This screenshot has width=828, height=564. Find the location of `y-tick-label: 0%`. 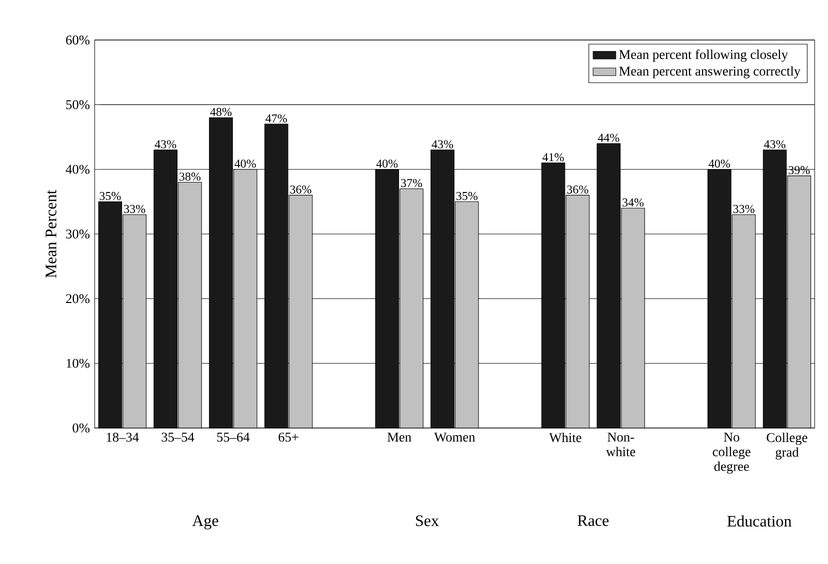

y-tick-label: 0% is located at coordinates (81, 428).